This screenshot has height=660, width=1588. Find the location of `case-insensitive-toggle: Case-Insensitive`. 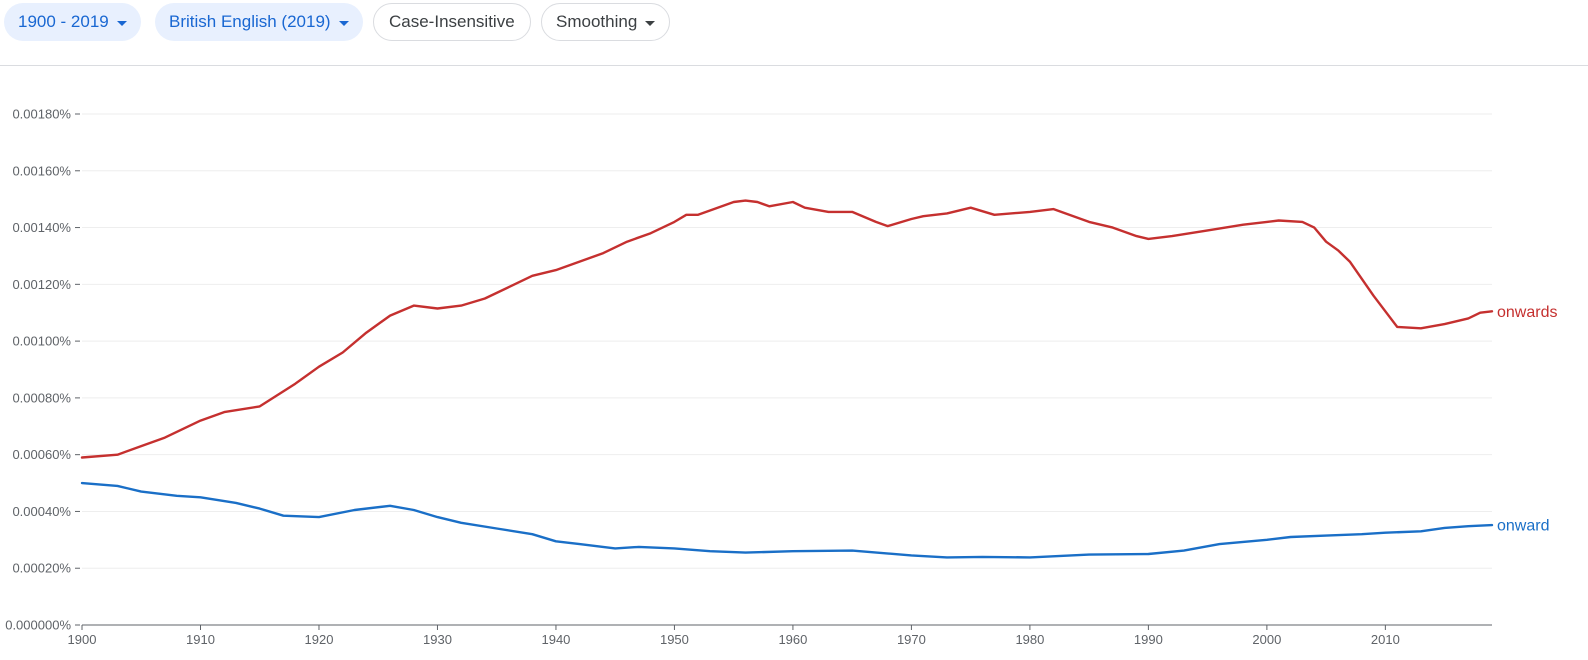

case-insensitive-toggle: Case-Insensitive is located at coordinates (452, 22).